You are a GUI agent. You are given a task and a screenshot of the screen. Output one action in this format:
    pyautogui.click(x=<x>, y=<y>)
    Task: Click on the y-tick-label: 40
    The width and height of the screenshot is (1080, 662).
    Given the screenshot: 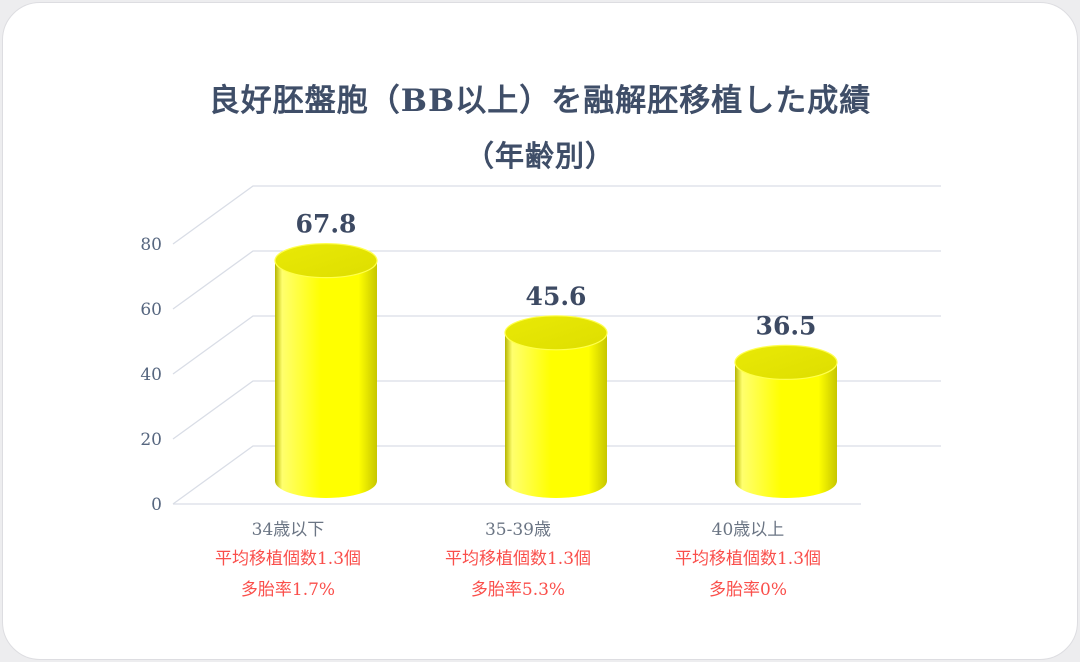 What is the action you would take?
    pyautogui.click(x=151, y=375)
    